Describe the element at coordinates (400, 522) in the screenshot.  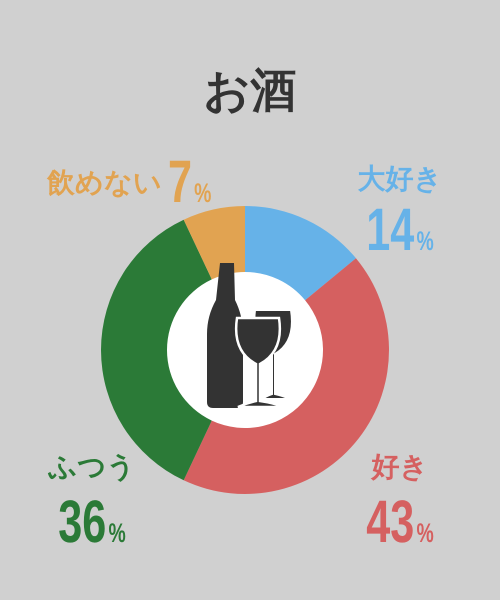
I see `data-label: 43%` at that location.